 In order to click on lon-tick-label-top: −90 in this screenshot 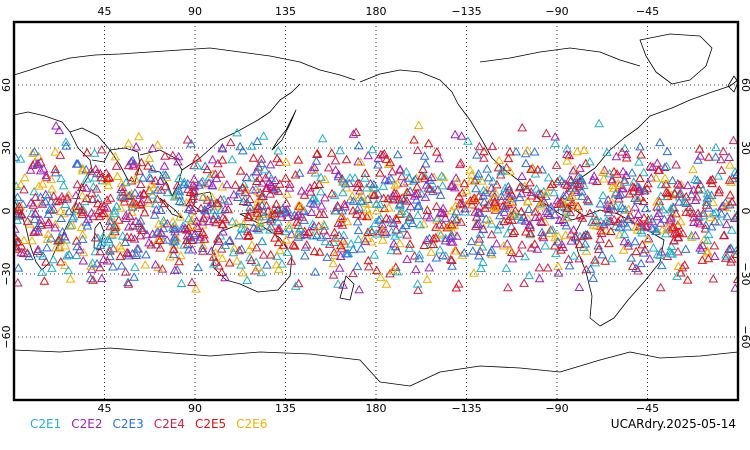, I will do `click(556, 11)`.